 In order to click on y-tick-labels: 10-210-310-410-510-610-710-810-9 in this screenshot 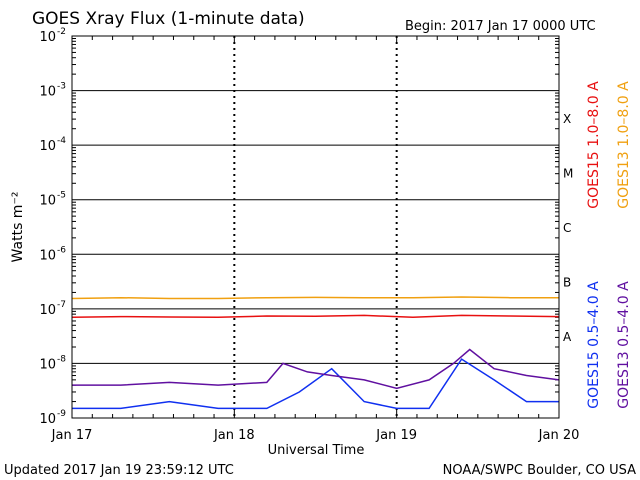, I will do `click(52, 227)`.